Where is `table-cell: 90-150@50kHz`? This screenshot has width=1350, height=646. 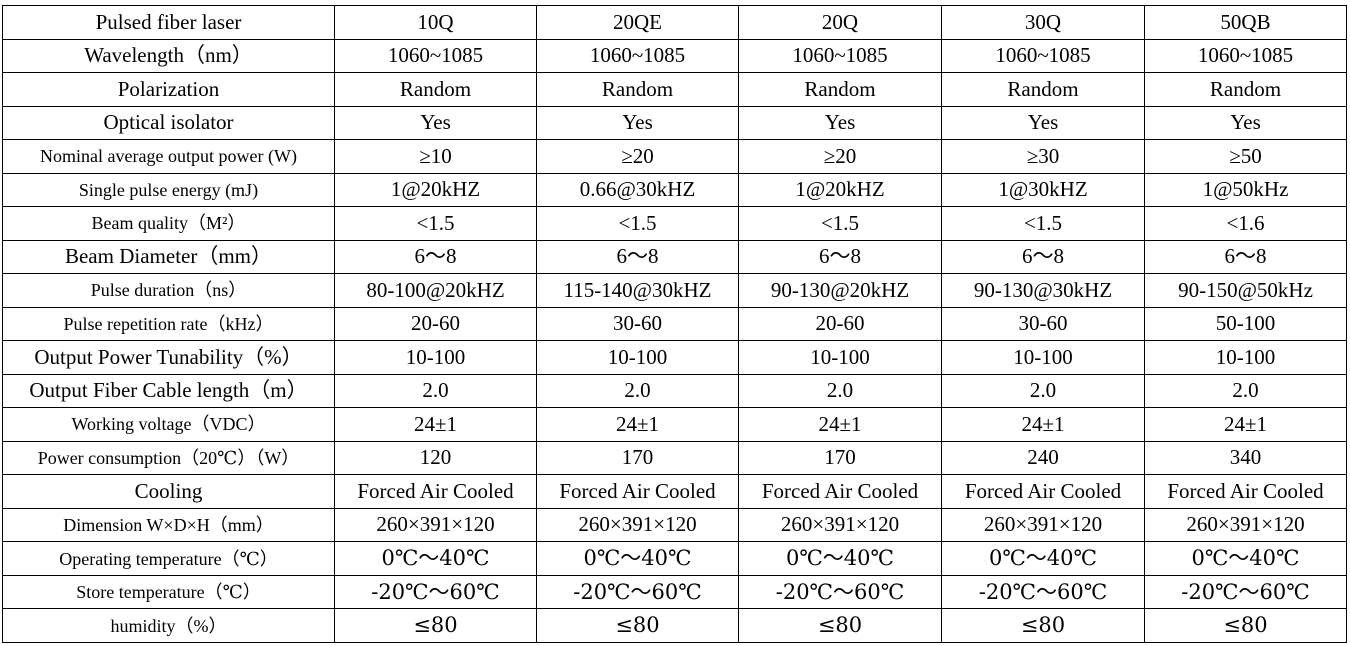
table-cell: 90-150@50kHz is located at coordinates (1245, 290).